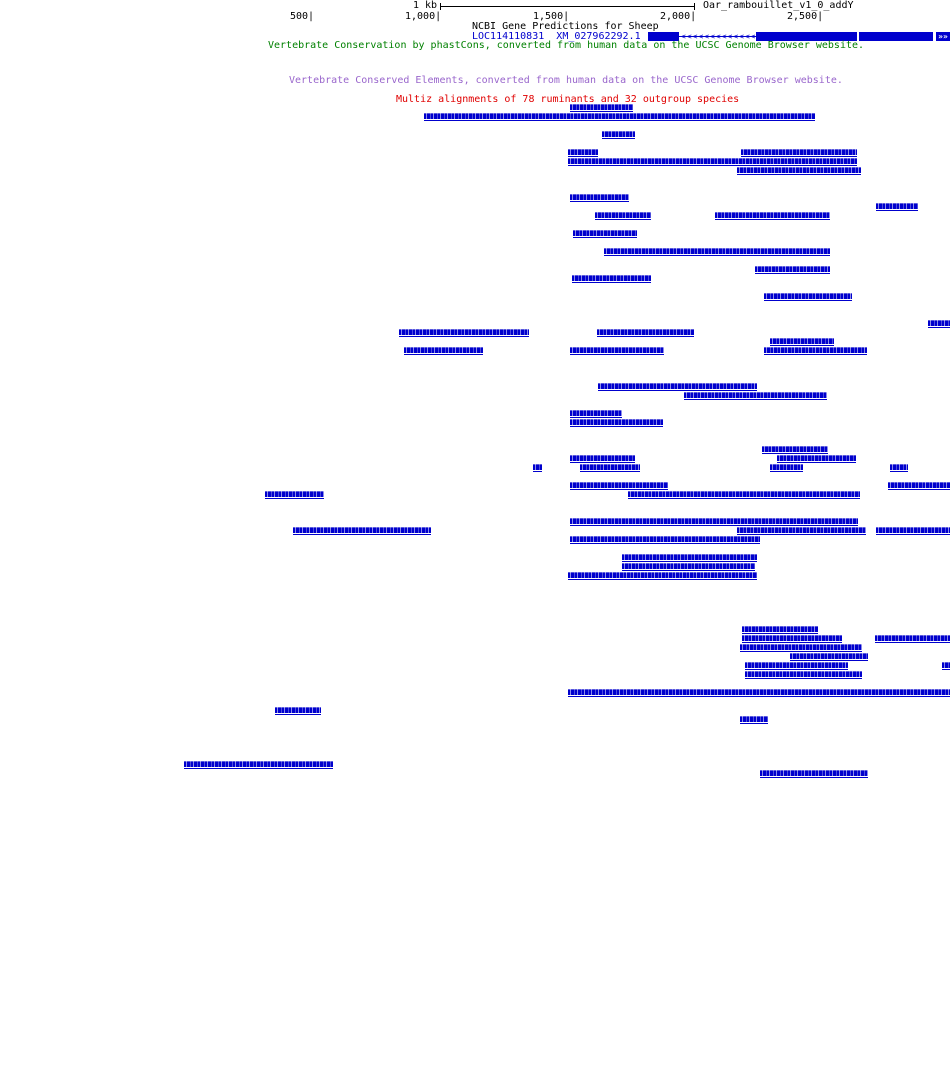 Image resolution: width=950 pixels, height=1086 pixels. What do you see at coordinates (302, 16) in the screenshot?
I see `ruler-tick-label: 500|` at bounding box center [302, 16].